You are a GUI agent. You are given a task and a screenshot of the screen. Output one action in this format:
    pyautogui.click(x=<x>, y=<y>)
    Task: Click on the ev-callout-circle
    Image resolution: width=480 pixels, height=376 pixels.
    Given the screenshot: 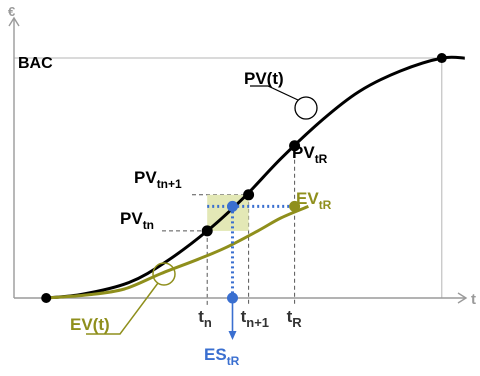 What is the action you would take?
    pyautogui.click(x=164, y=274)
    